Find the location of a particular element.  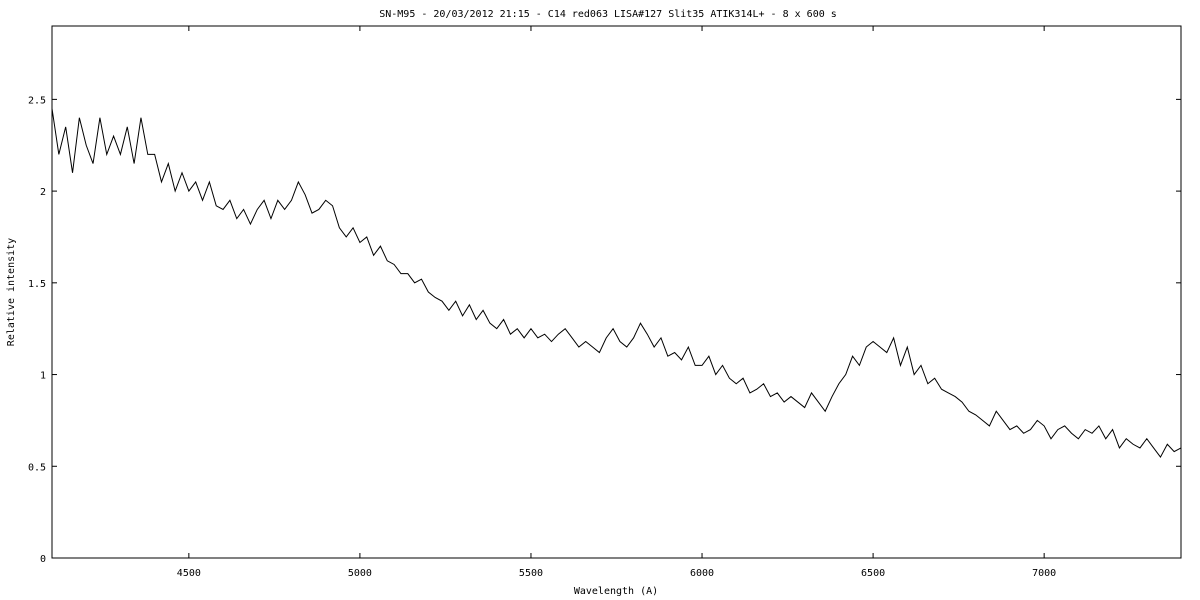

x-tick-label: 6000 is located at coordinates (702, 573).